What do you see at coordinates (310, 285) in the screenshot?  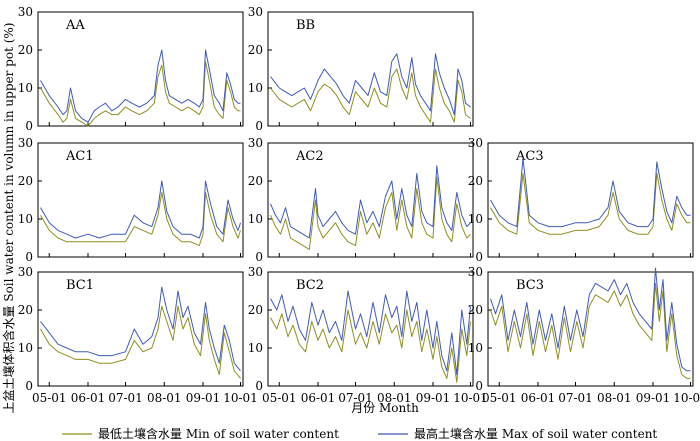 I see `panel-label: BC2` at bounding box center [310, 285].